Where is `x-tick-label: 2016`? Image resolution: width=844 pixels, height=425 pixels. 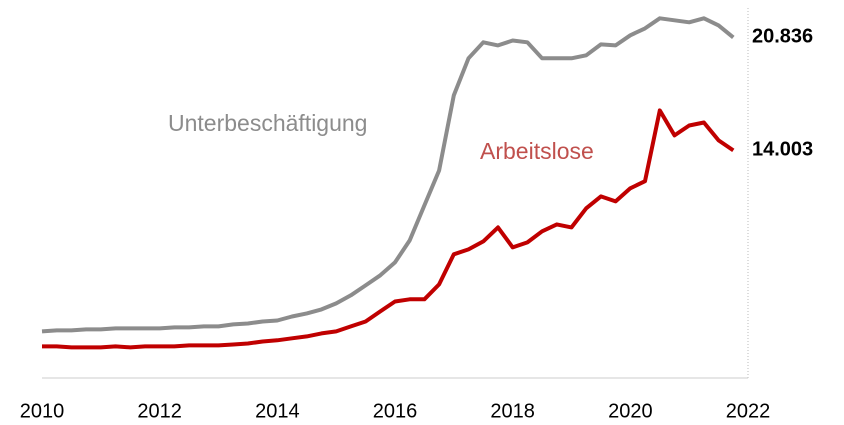 x-tick-label: 2016 is located at coordinates (395, 411).